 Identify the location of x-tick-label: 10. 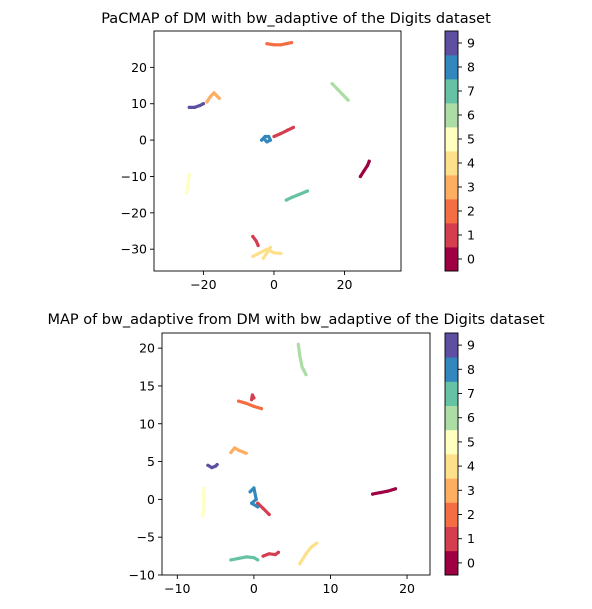
(331, 588).